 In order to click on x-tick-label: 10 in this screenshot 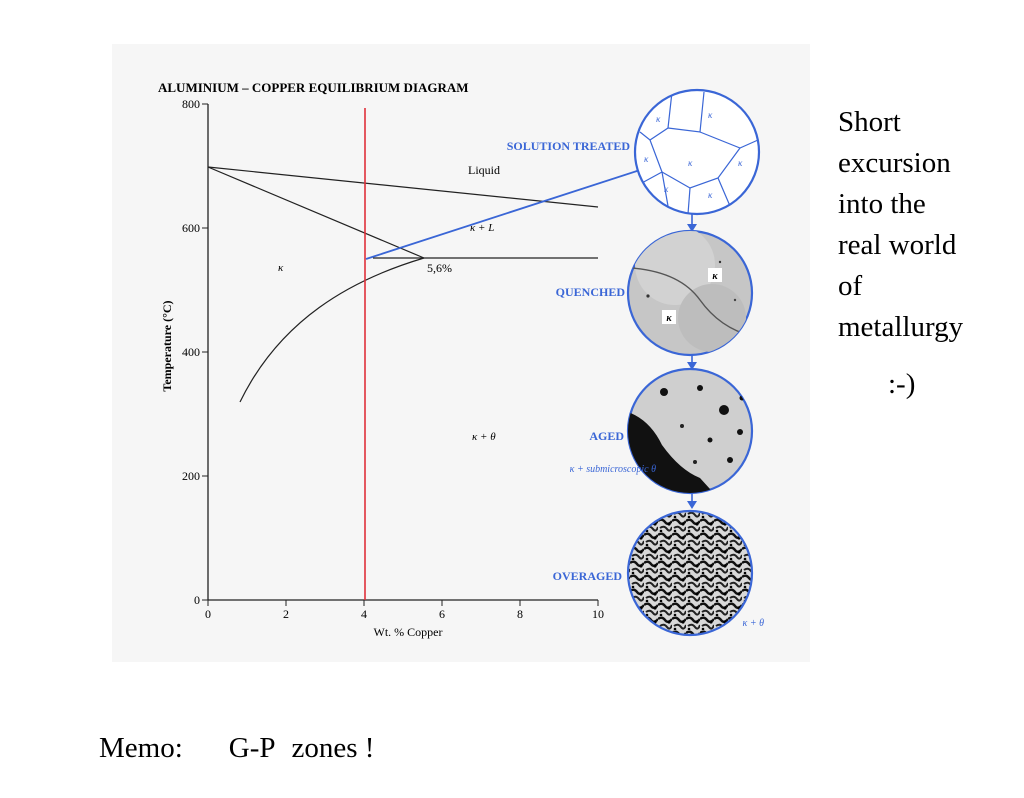, I will do `click(598, 614)`.